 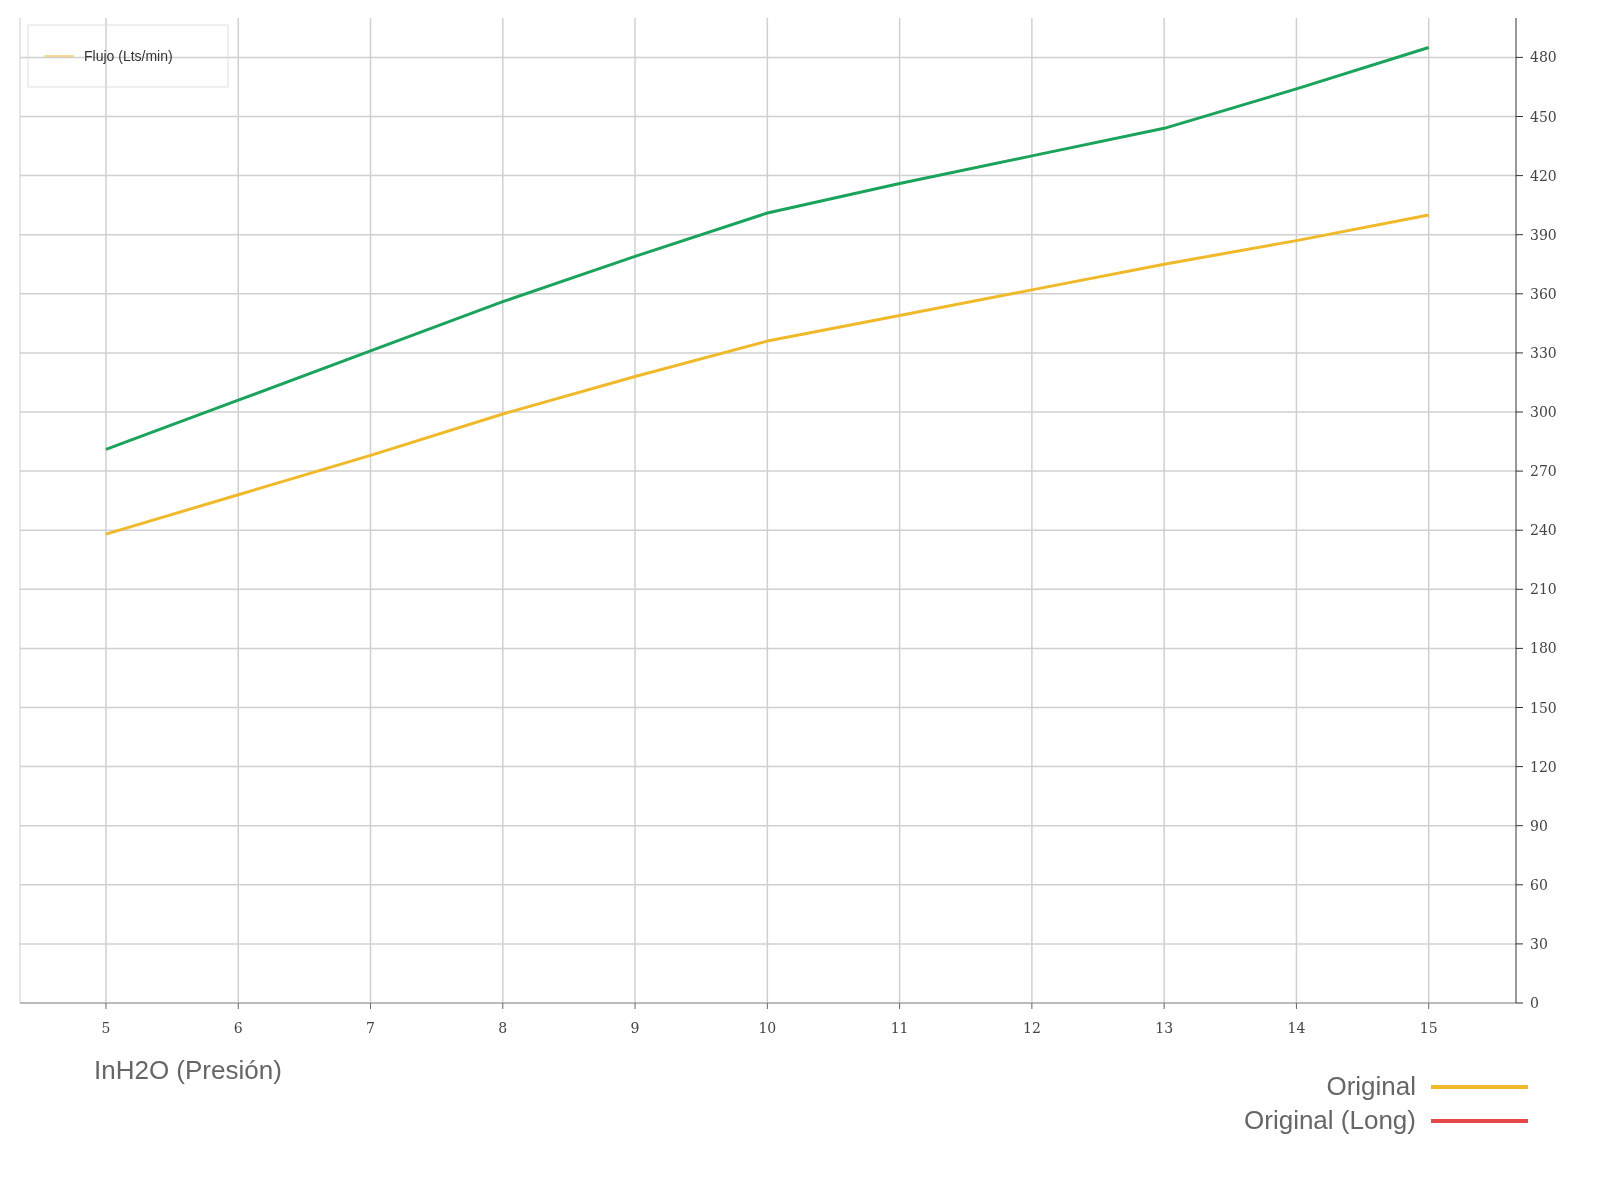 I want to click on y-tick-label: 210, so click(x=1543, y=589).